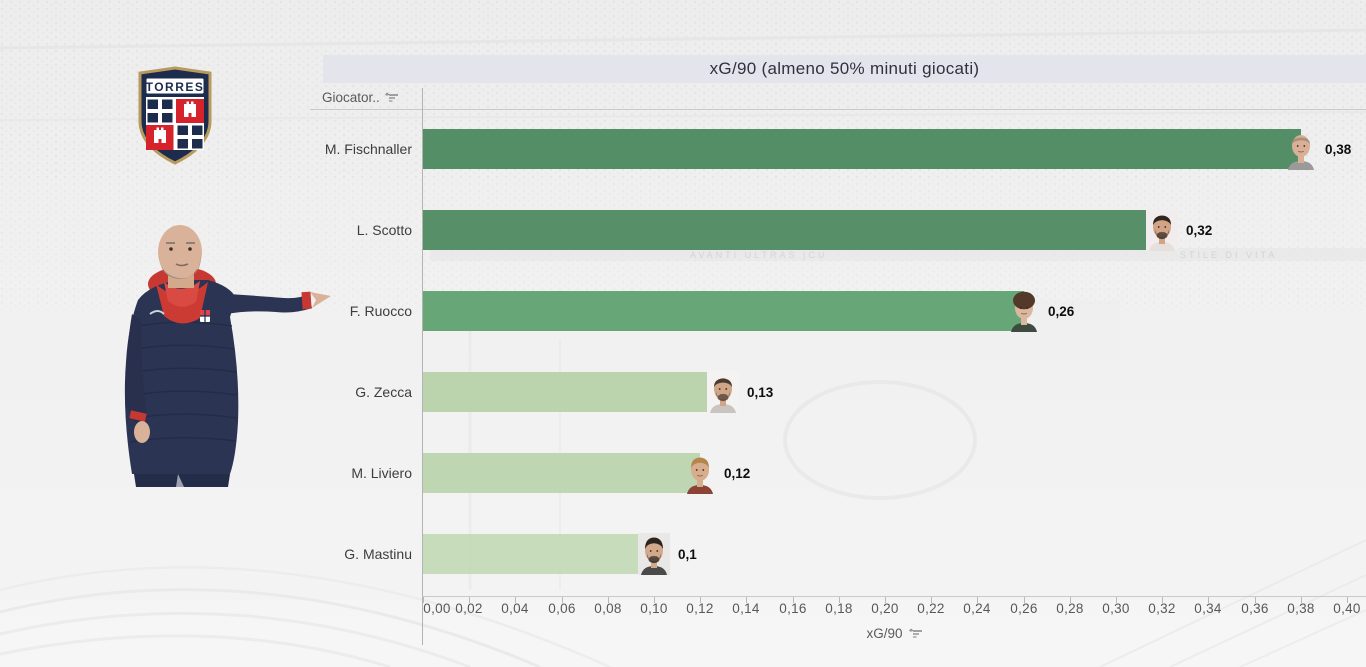  I want to click on x-axis-title-label: xG/90, so click(884, 633).